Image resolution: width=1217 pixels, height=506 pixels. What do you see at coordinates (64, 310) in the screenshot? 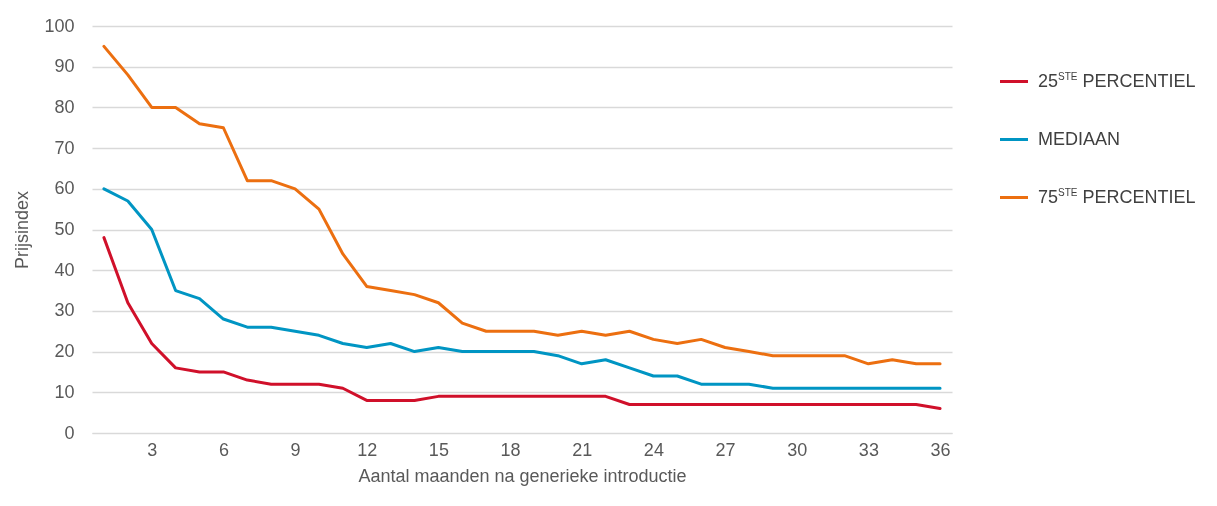
I see `y-tick-label: 30` at bounding box center [64, 310].